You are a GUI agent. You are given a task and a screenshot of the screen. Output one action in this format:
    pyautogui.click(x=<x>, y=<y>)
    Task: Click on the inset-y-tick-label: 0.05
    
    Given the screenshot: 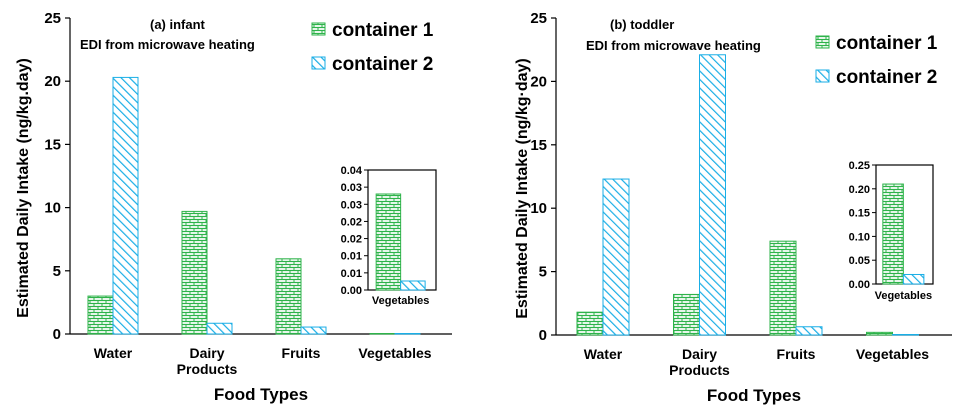 What is the action you would take?
    pyautogui.click(x=859, y=261)
    